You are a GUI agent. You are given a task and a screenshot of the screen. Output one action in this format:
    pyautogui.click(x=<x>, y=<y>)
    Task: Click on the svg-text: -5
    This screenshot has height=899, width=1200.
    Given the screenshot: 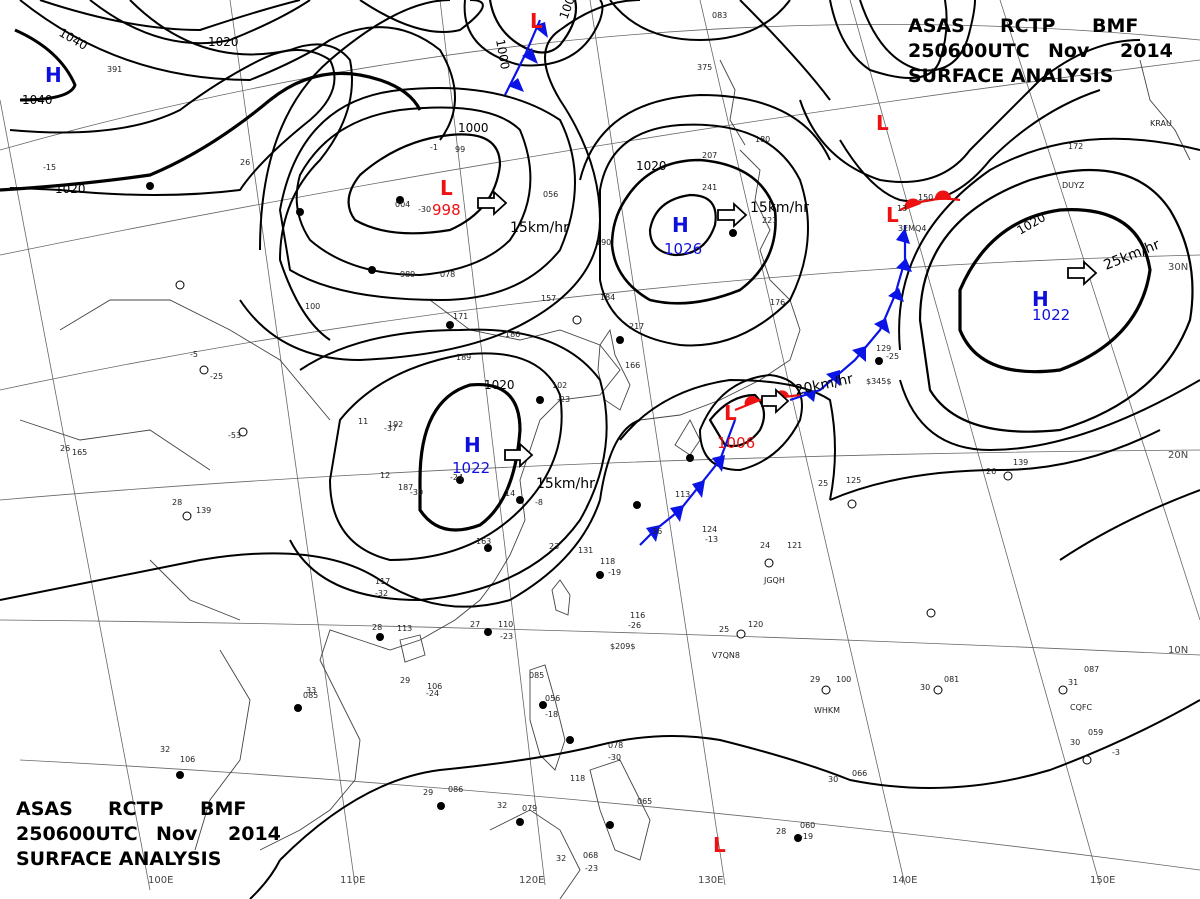 What is the action you would take?
    pyautogui.click(x=194, y=354)
    